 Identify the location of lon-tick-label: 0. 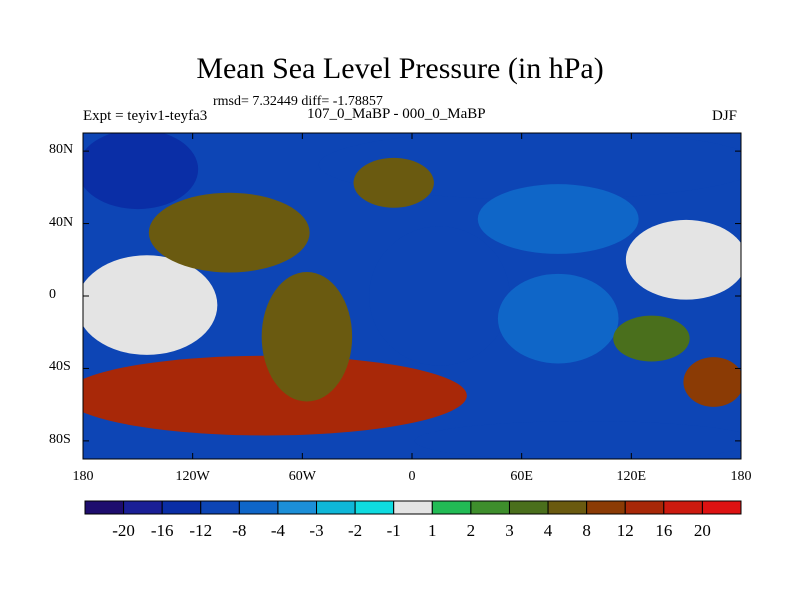
(412, 476).